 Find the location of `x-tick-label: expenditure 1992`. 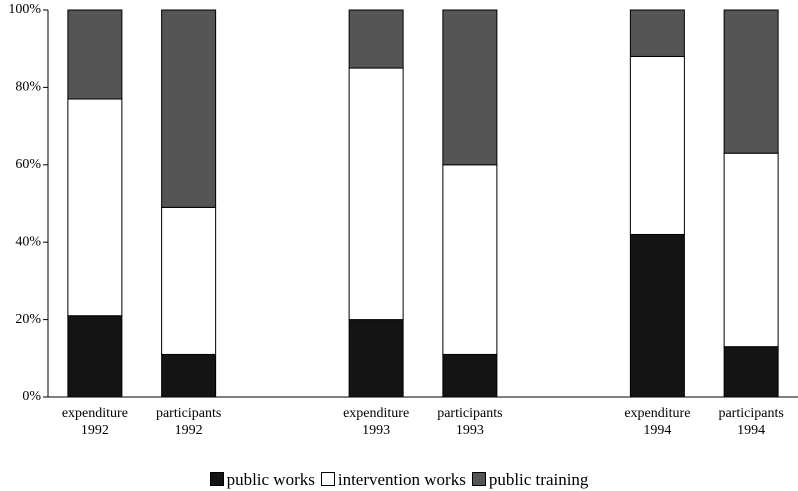

x-tick-label: expenditure 1992 is located at coordinates (94, 422).